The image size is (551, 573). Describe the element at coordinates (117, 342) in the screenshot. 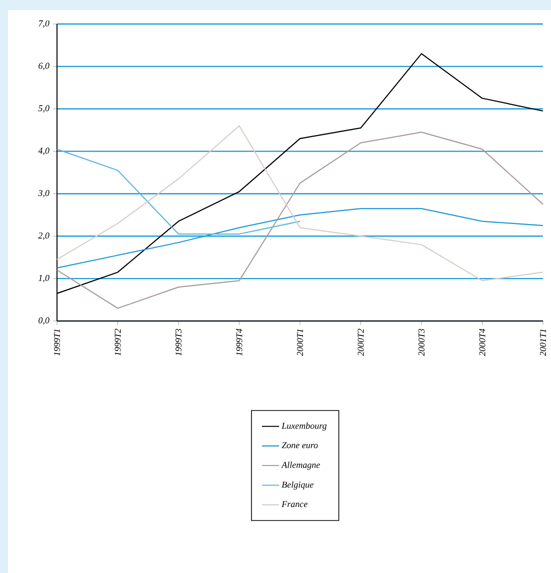

I see `x-tick-label: 1999T2` at that location.